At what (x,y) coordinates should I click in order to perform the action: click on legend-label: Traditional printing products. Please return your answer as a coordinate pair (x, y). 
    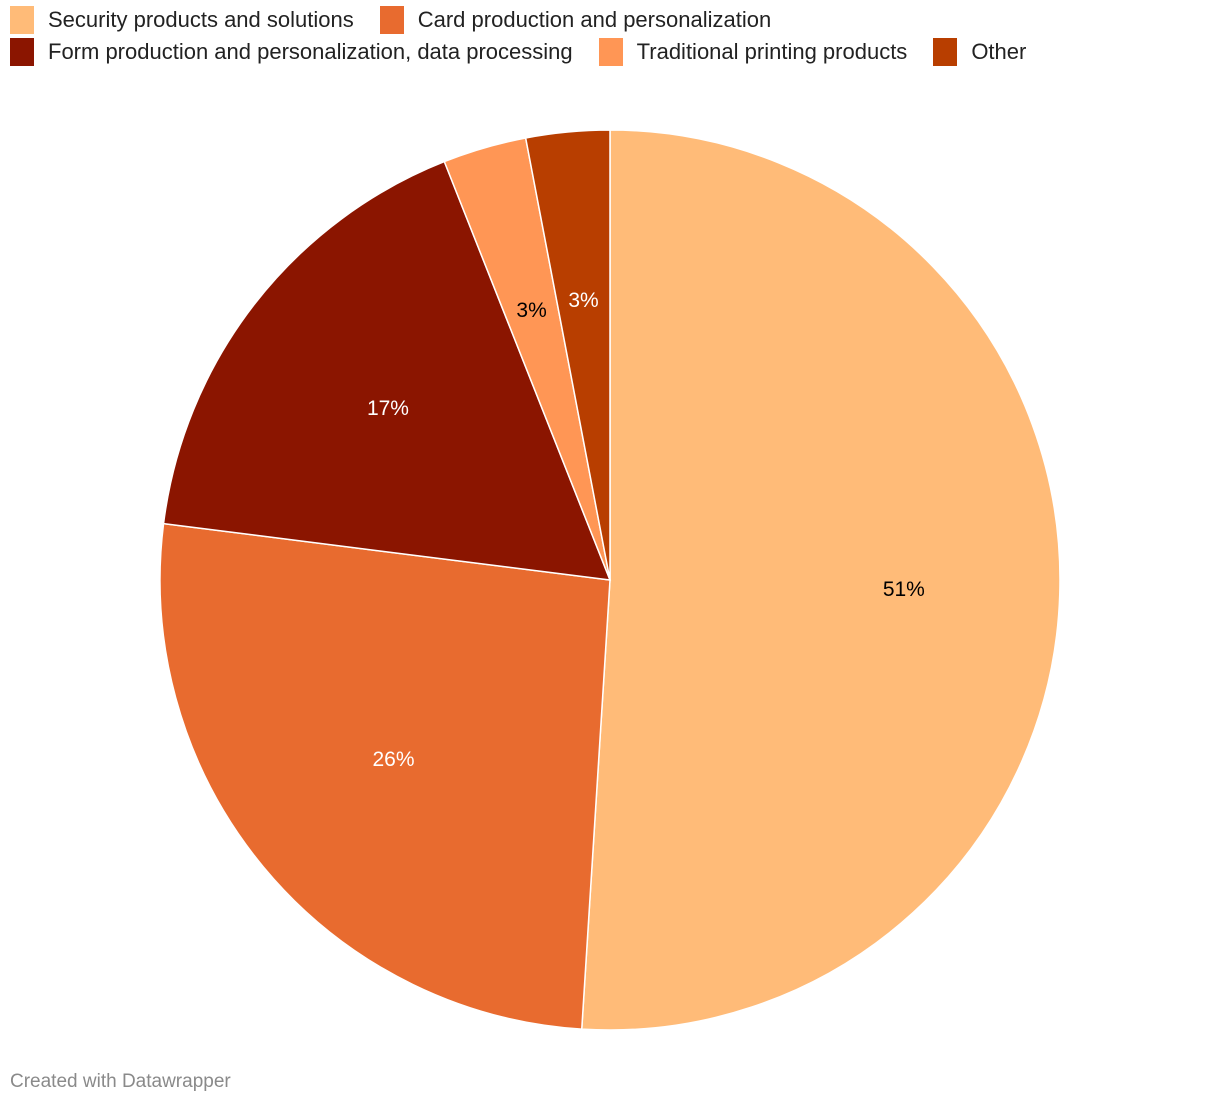
    Looking at the image, I should click on (772, 51).